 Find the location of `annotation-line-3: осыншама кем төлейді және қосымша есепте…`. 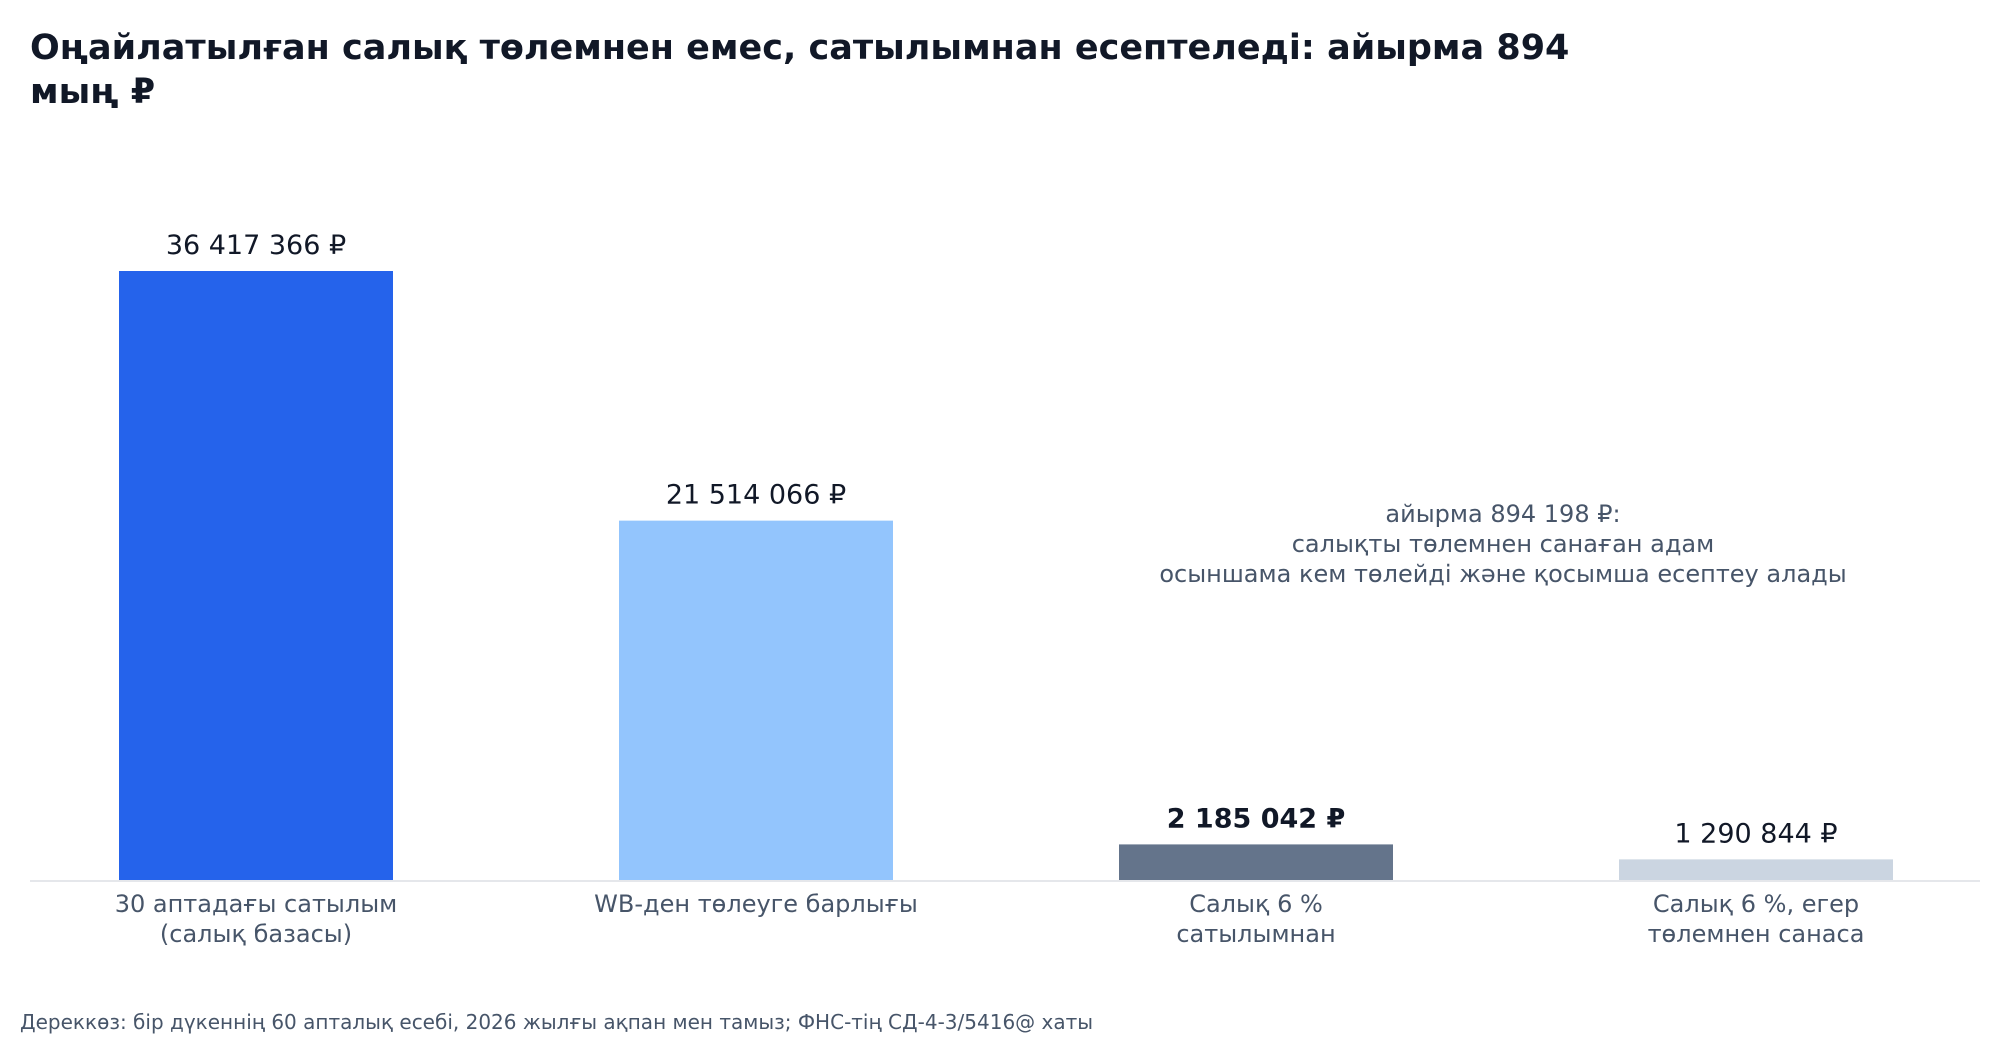

annotation-line-3: осыншама кем төлейді және қосымша есепте… is located at coordinates (1502, 574).